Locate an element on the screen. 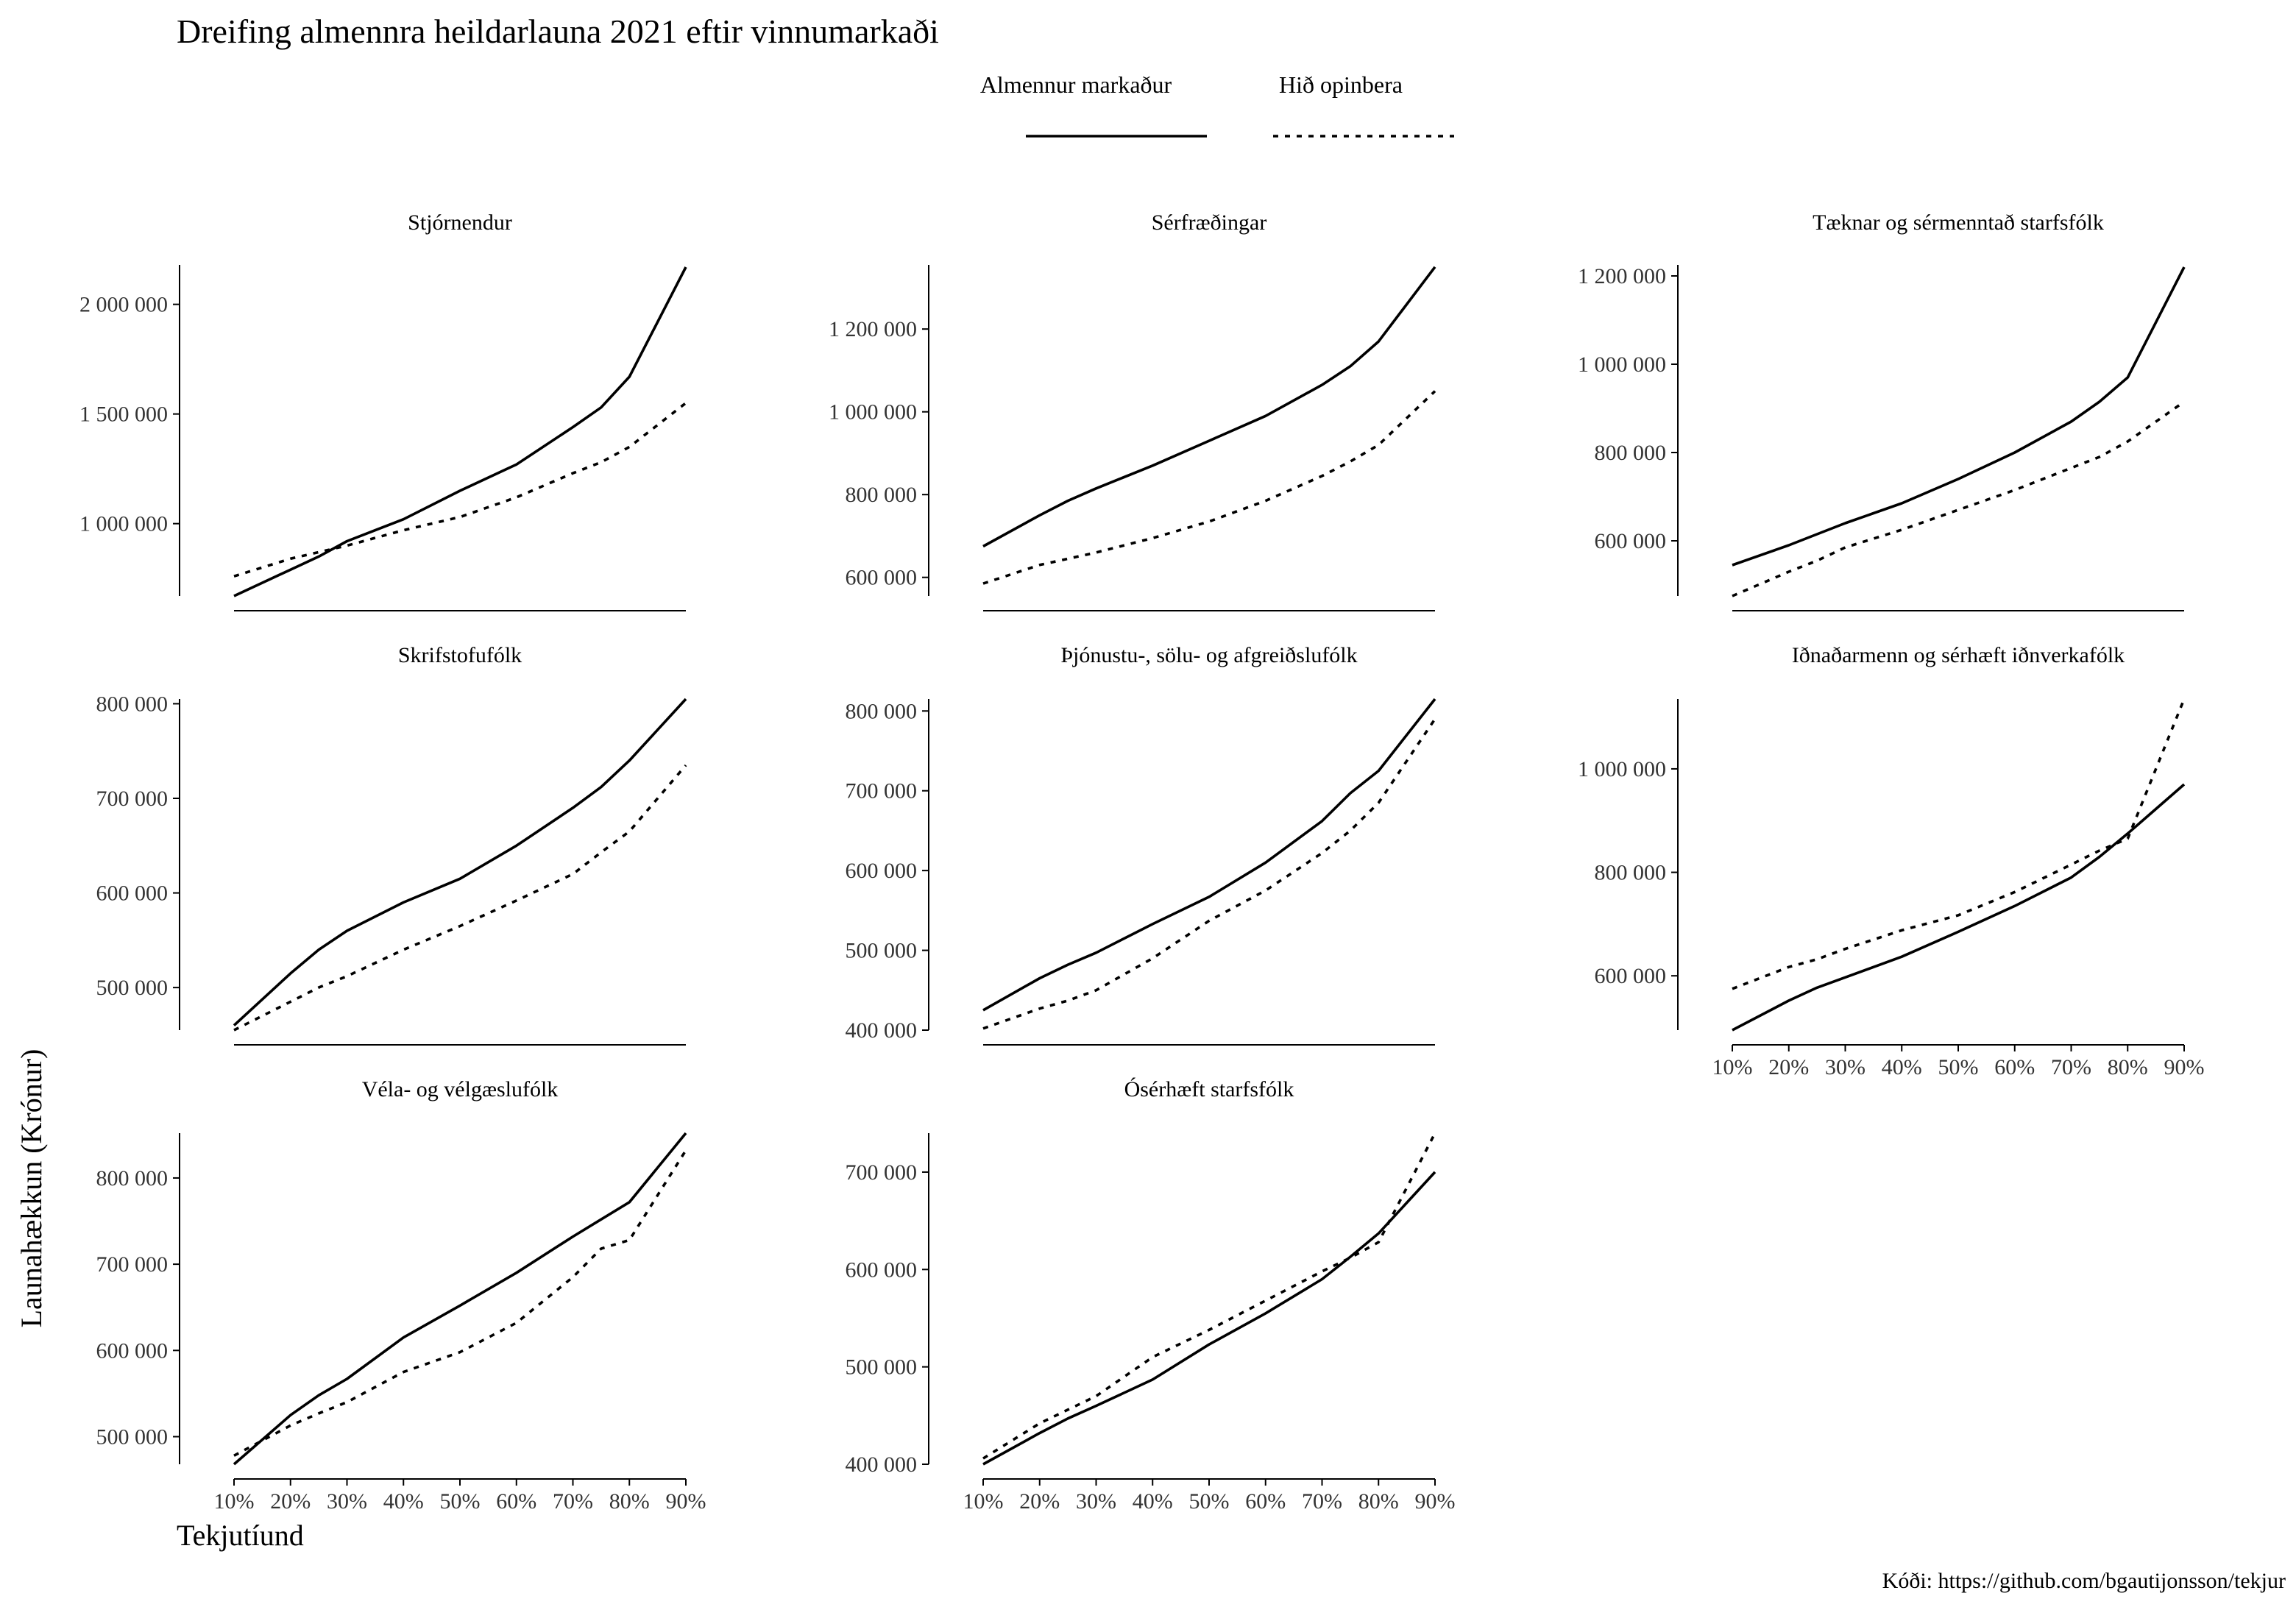  x-axis-title: Tekjutíund is located at coordinates (240, 1536).